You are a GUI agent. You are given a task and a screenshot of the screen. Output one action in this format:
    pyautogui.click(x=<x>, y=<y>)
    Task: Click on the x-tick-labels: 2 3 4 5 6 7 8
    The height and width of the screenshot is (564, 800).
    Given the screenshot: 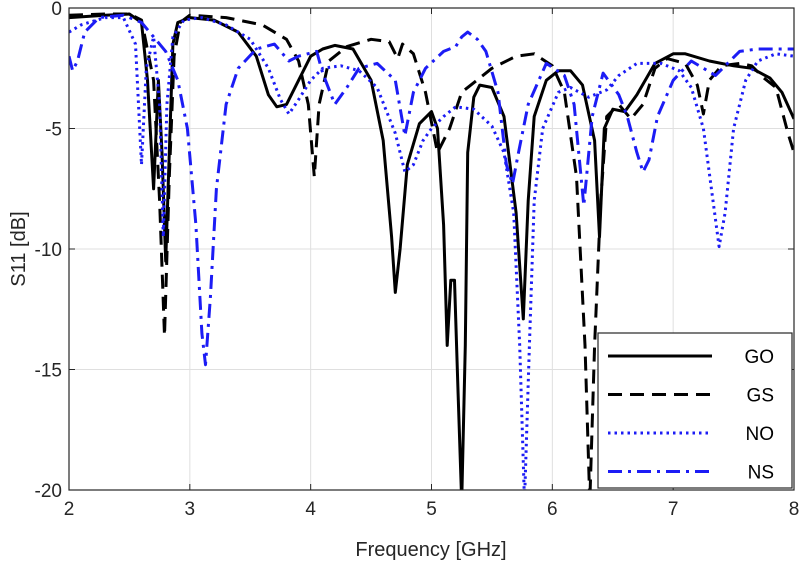 What is the action you would take?
    pyautogui.click(x=432, y=509)
    